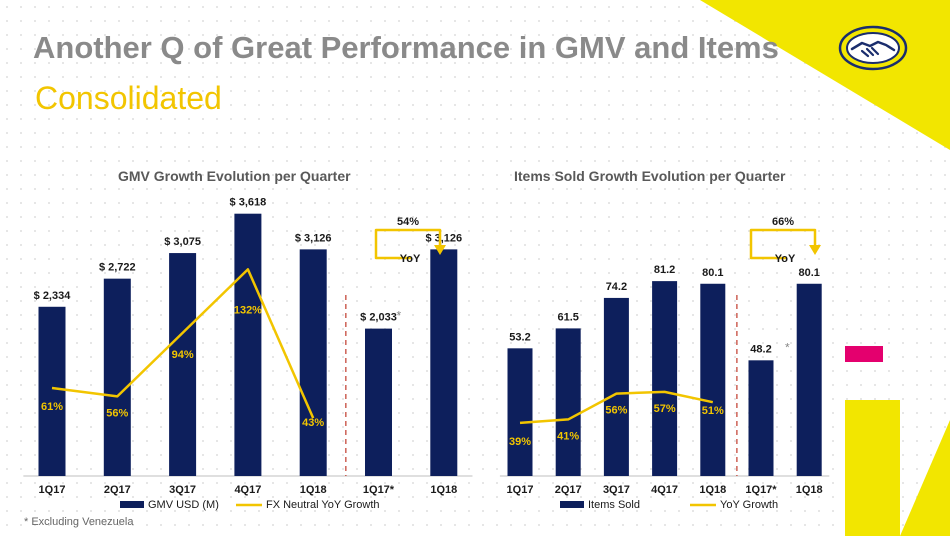 This screenshot has height=536, width=950. I want to click on pink-accent-bar, so click(864, 354).